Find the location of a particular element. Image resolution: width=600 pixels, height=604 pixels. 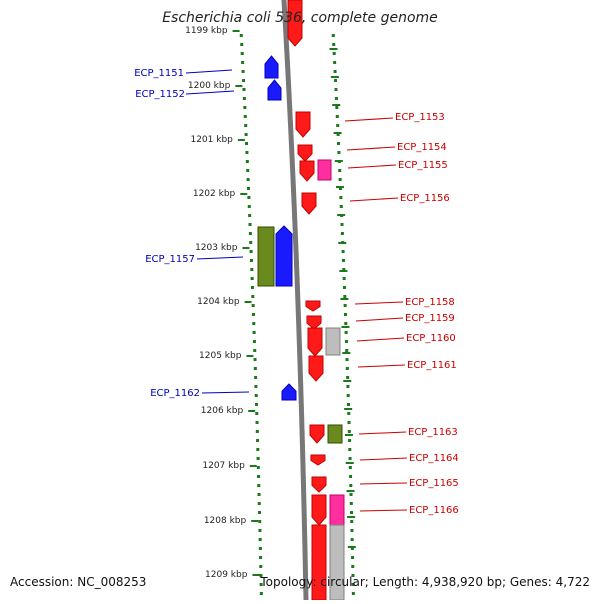

gene-label: ECP_1165 is located at coordinates (434, 483).